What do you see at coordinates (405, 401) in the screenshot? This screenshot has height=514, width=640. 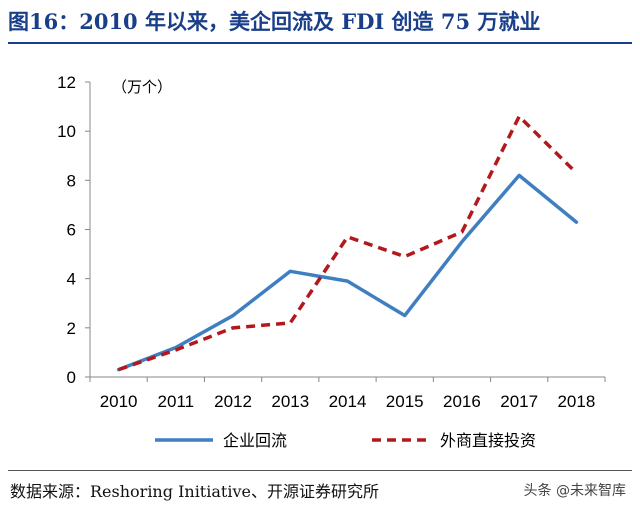 I see `x-tick-label: 2015` at bounding box center [405, 401].